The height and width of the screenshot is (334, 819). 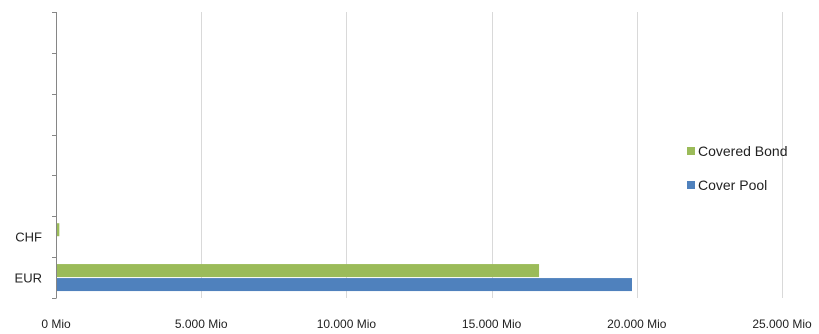 I want to click on legend-swatch-cover-pool, so click(x=691, y=185).